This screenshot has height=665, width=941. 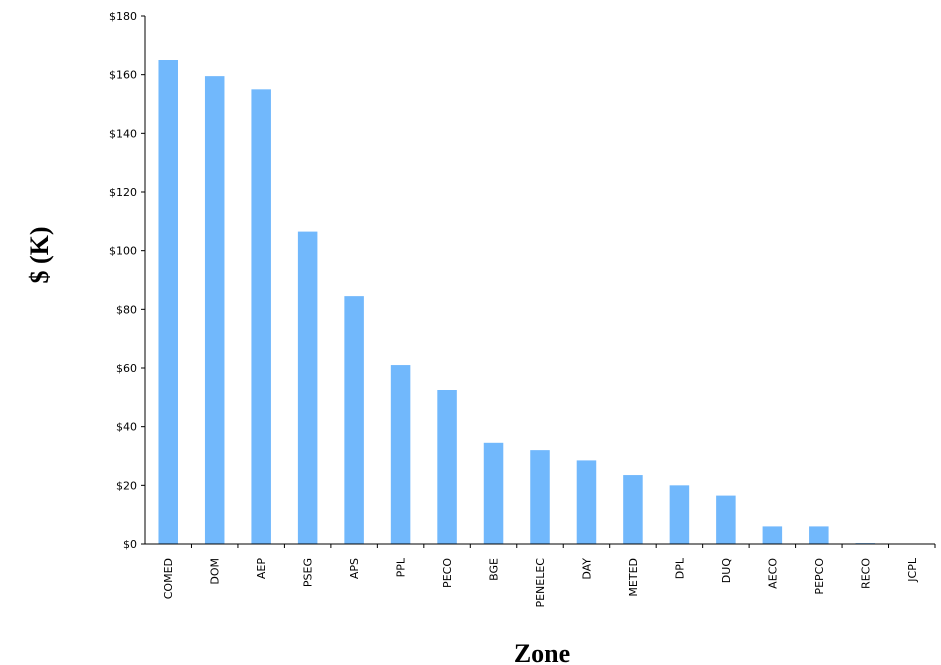 I want to click on bar-pepco, so click(x=819, y=535).